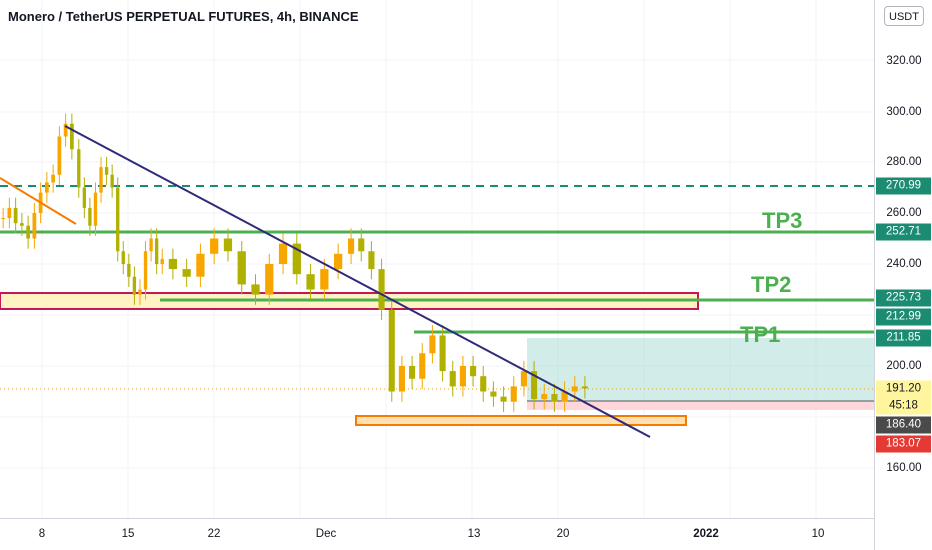 The height and width of the screenshot is (550, 932). I want to click on support-zone, so click(521, 420).